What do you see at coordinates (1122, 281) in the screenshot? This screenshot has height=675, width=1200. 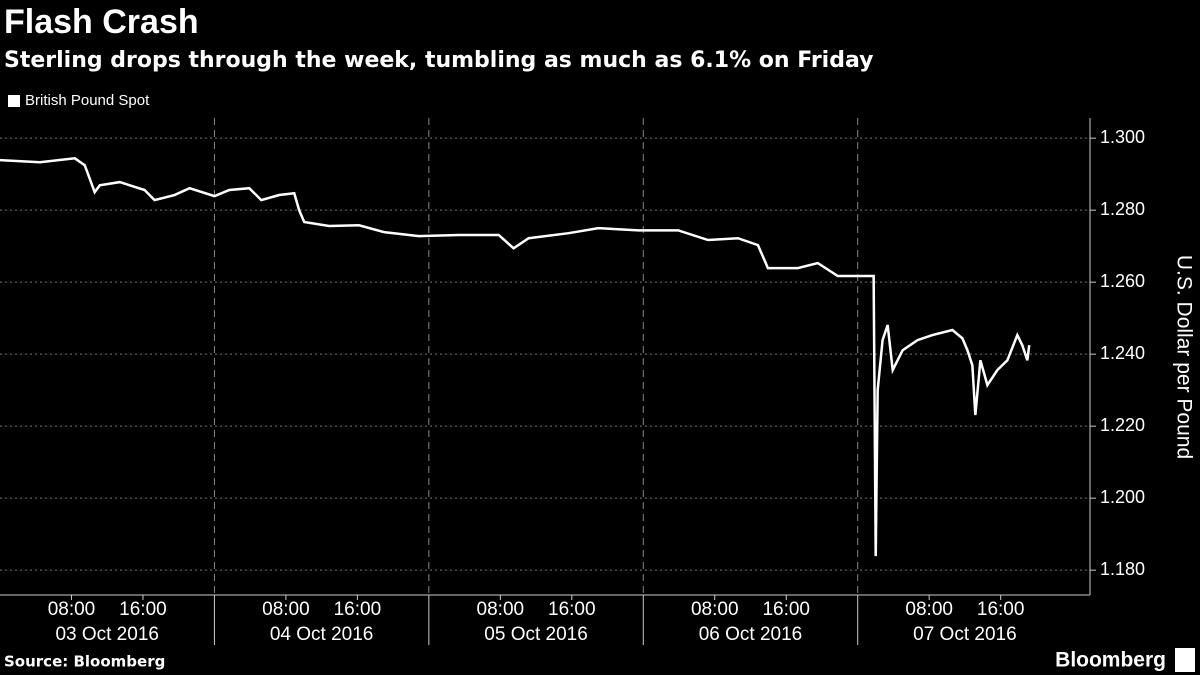 I see `y-tick-label: 1.260` at bounding box center [1122, 281].